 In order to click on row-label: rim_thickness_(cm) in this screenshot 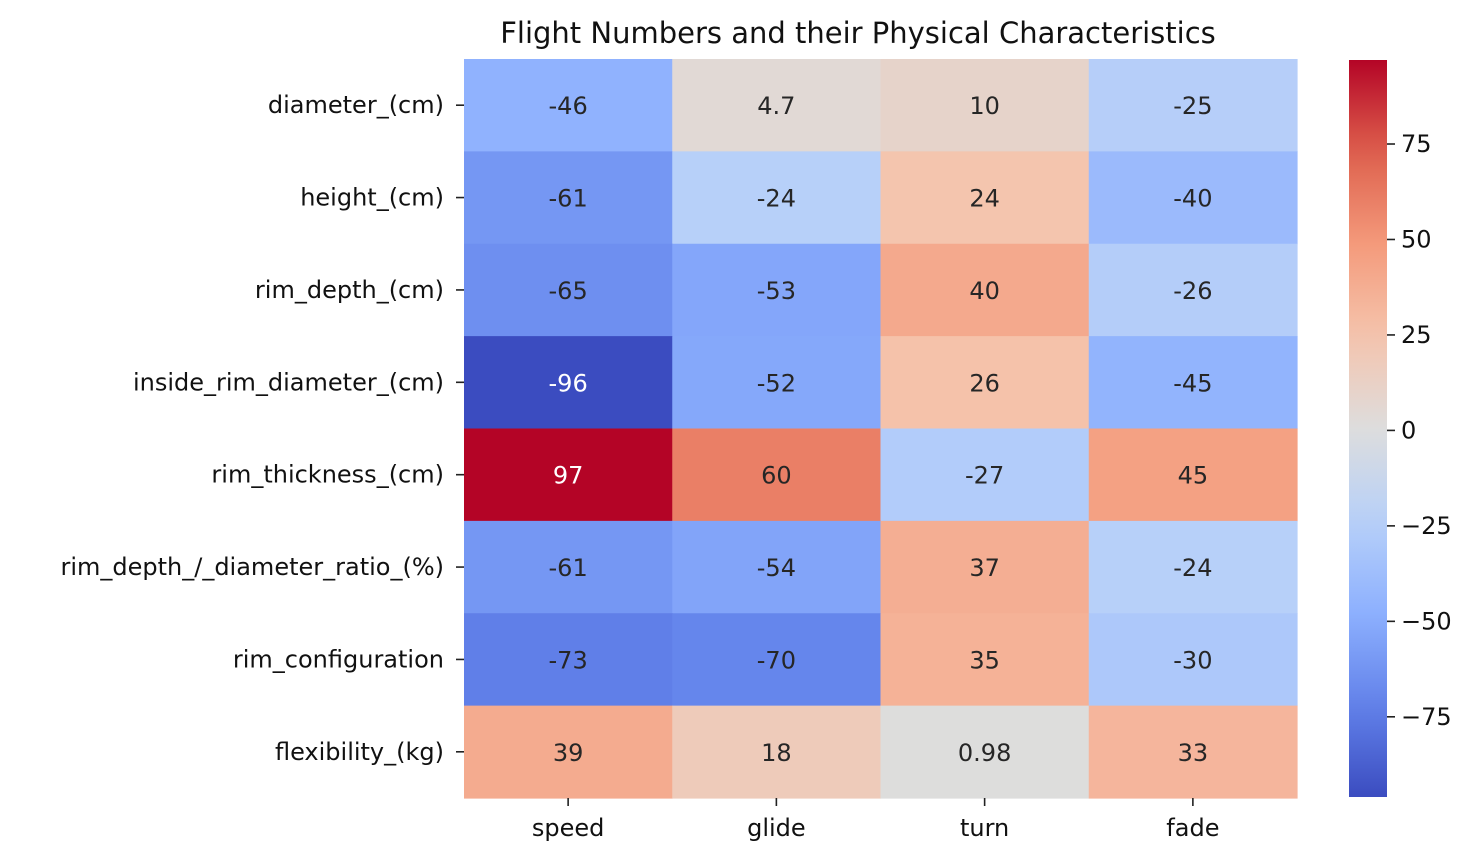, I will do `click(327, 475)`.